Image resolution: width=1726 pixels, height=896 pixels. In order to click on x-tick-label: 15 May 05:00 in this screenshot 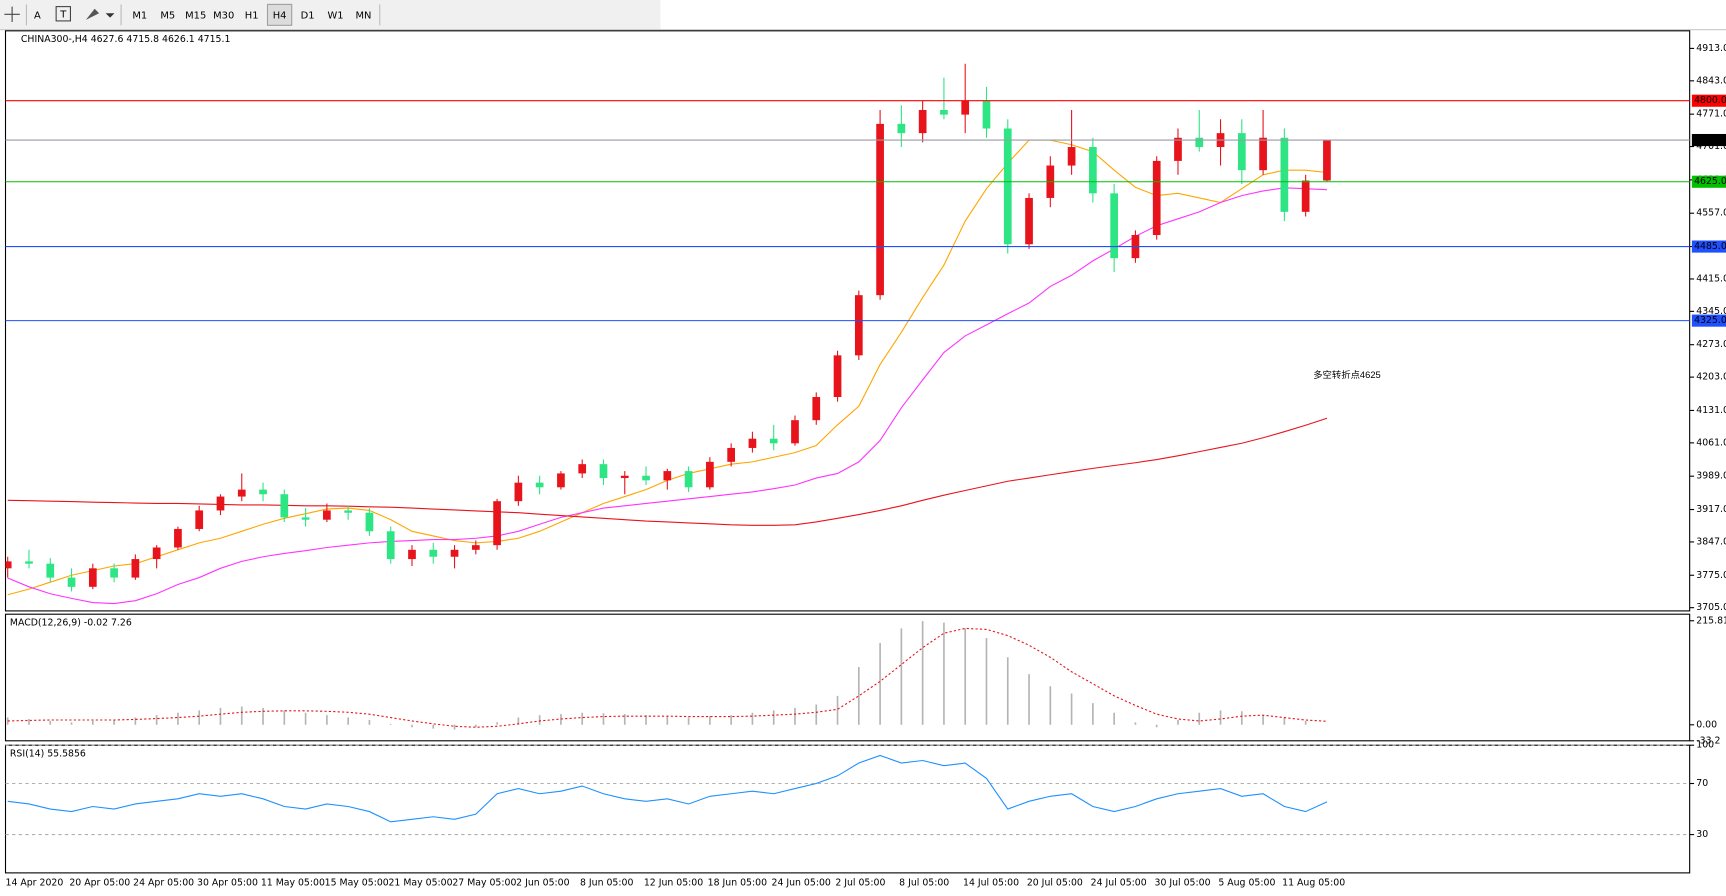, I will do `click(357, 882)`.